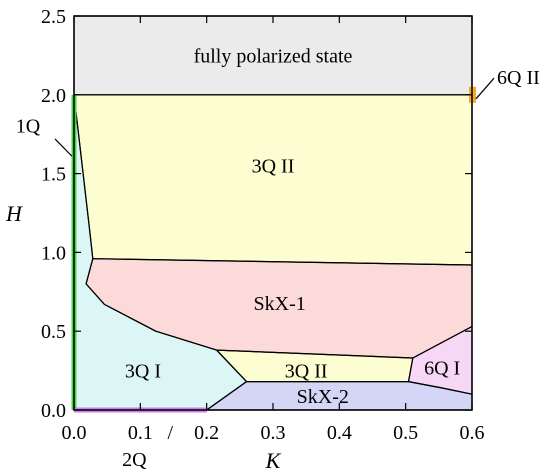 The image size is (550, 474). I want to click on y-tick-label: 1.5, so click(53, 175).